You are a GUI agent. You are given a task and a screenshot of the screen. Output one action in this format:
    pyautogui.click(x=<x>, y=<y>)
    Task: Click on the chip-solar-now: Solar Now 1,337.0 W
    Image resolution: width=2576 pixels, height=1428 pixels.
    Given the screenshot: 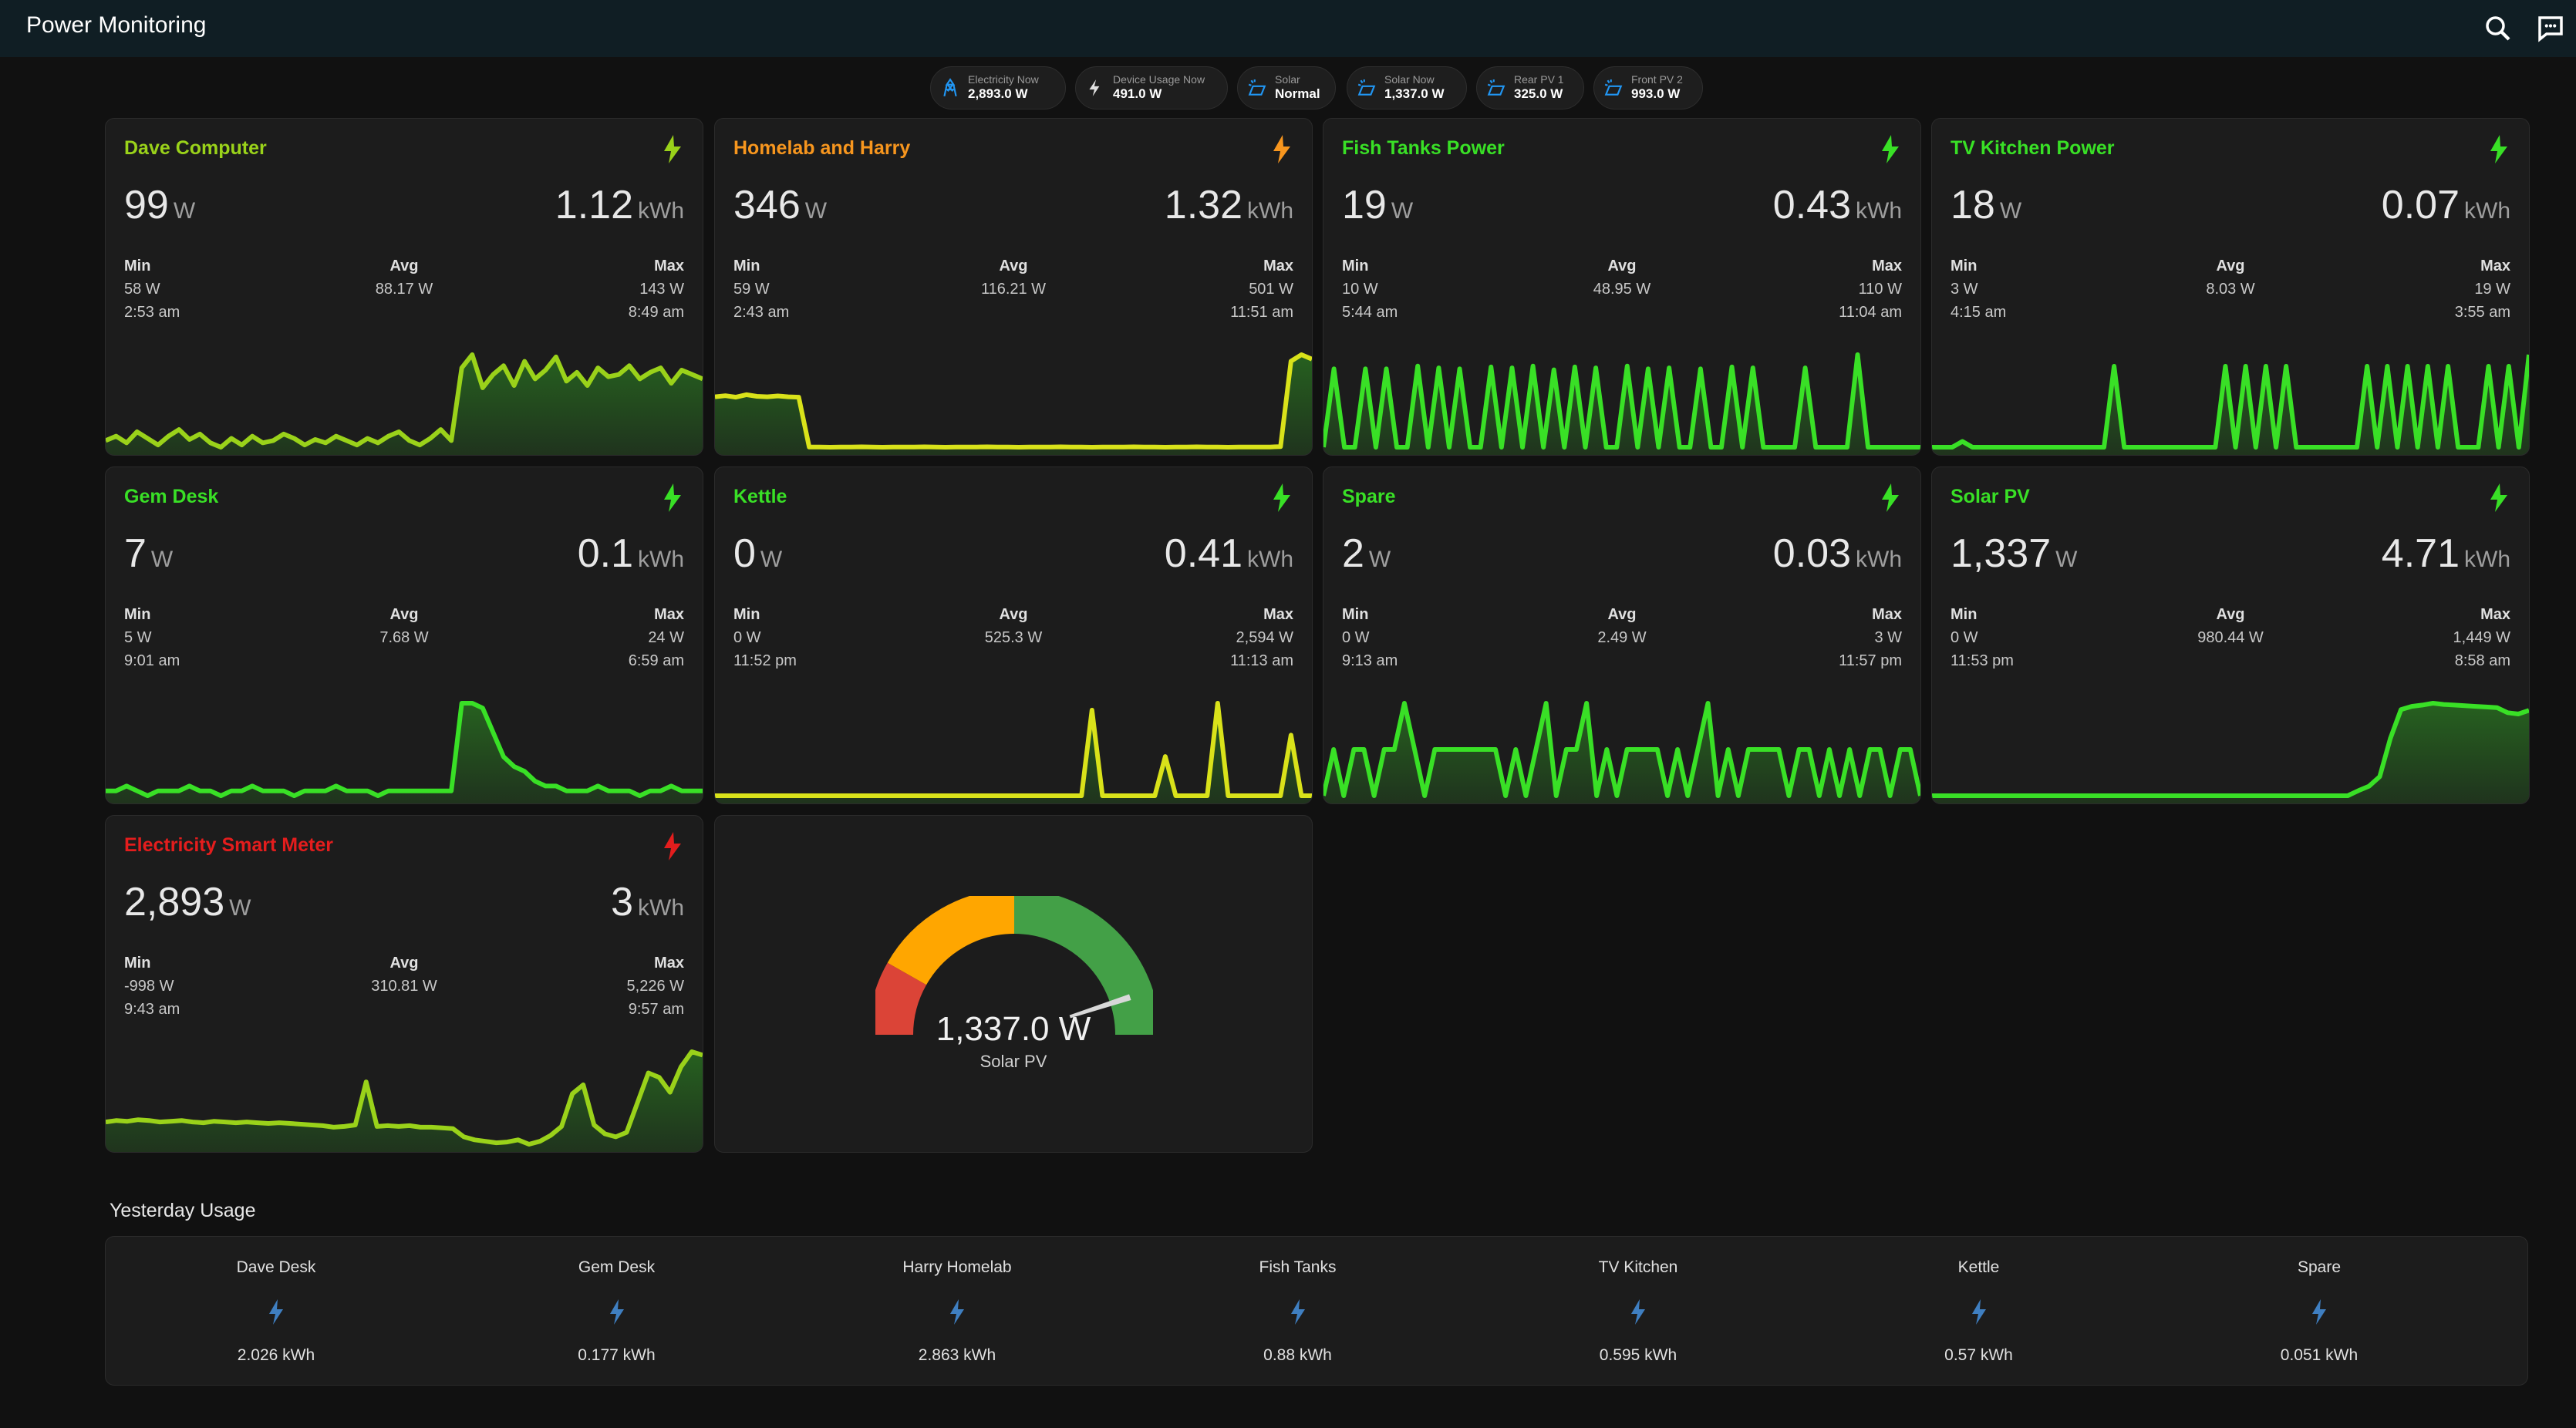 What is the action you would take?
    pyautogui.click(x=1407, y=87)
    